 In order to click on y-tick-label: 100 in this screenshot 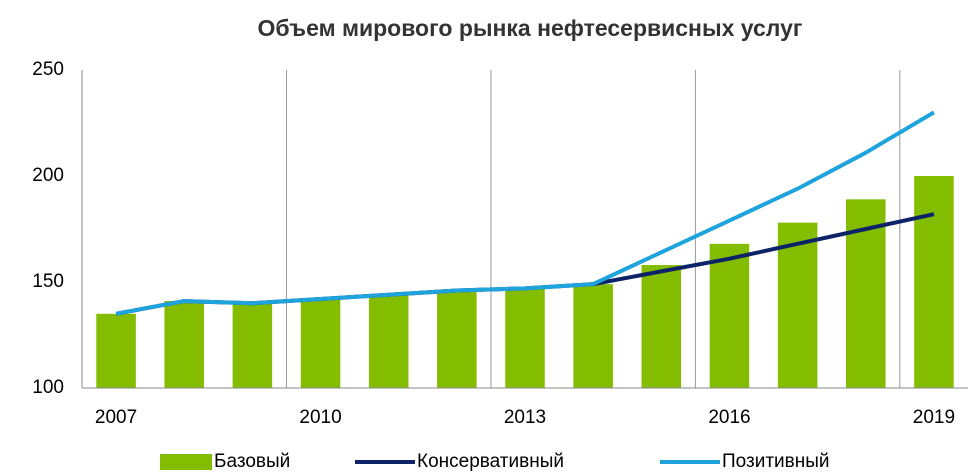, I will do `click(48, 387)`.